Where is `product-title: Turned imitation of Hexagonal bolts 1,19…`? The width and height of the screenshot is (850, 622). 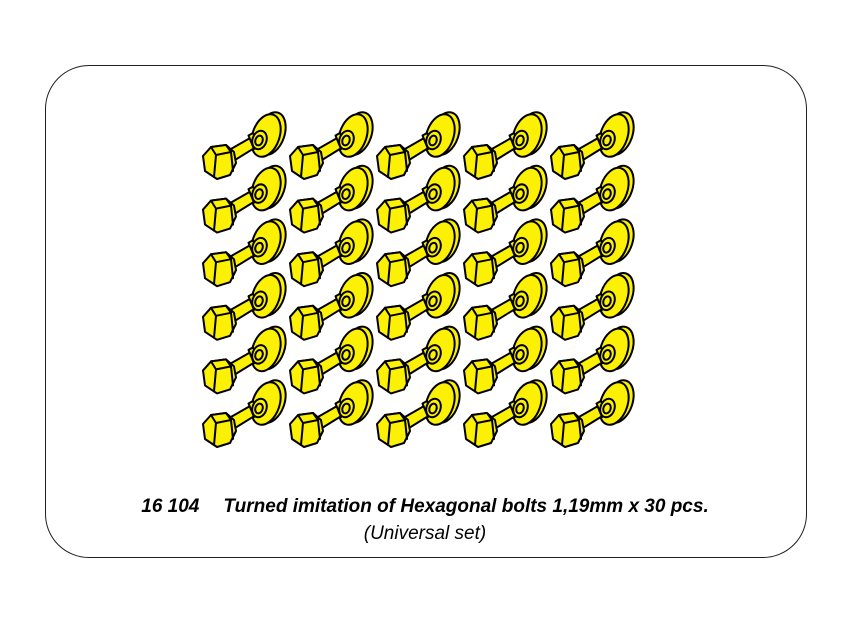 product-title: Turned imitation of Hexagonal bolts 1,19… is located at coordinates (466, 506).